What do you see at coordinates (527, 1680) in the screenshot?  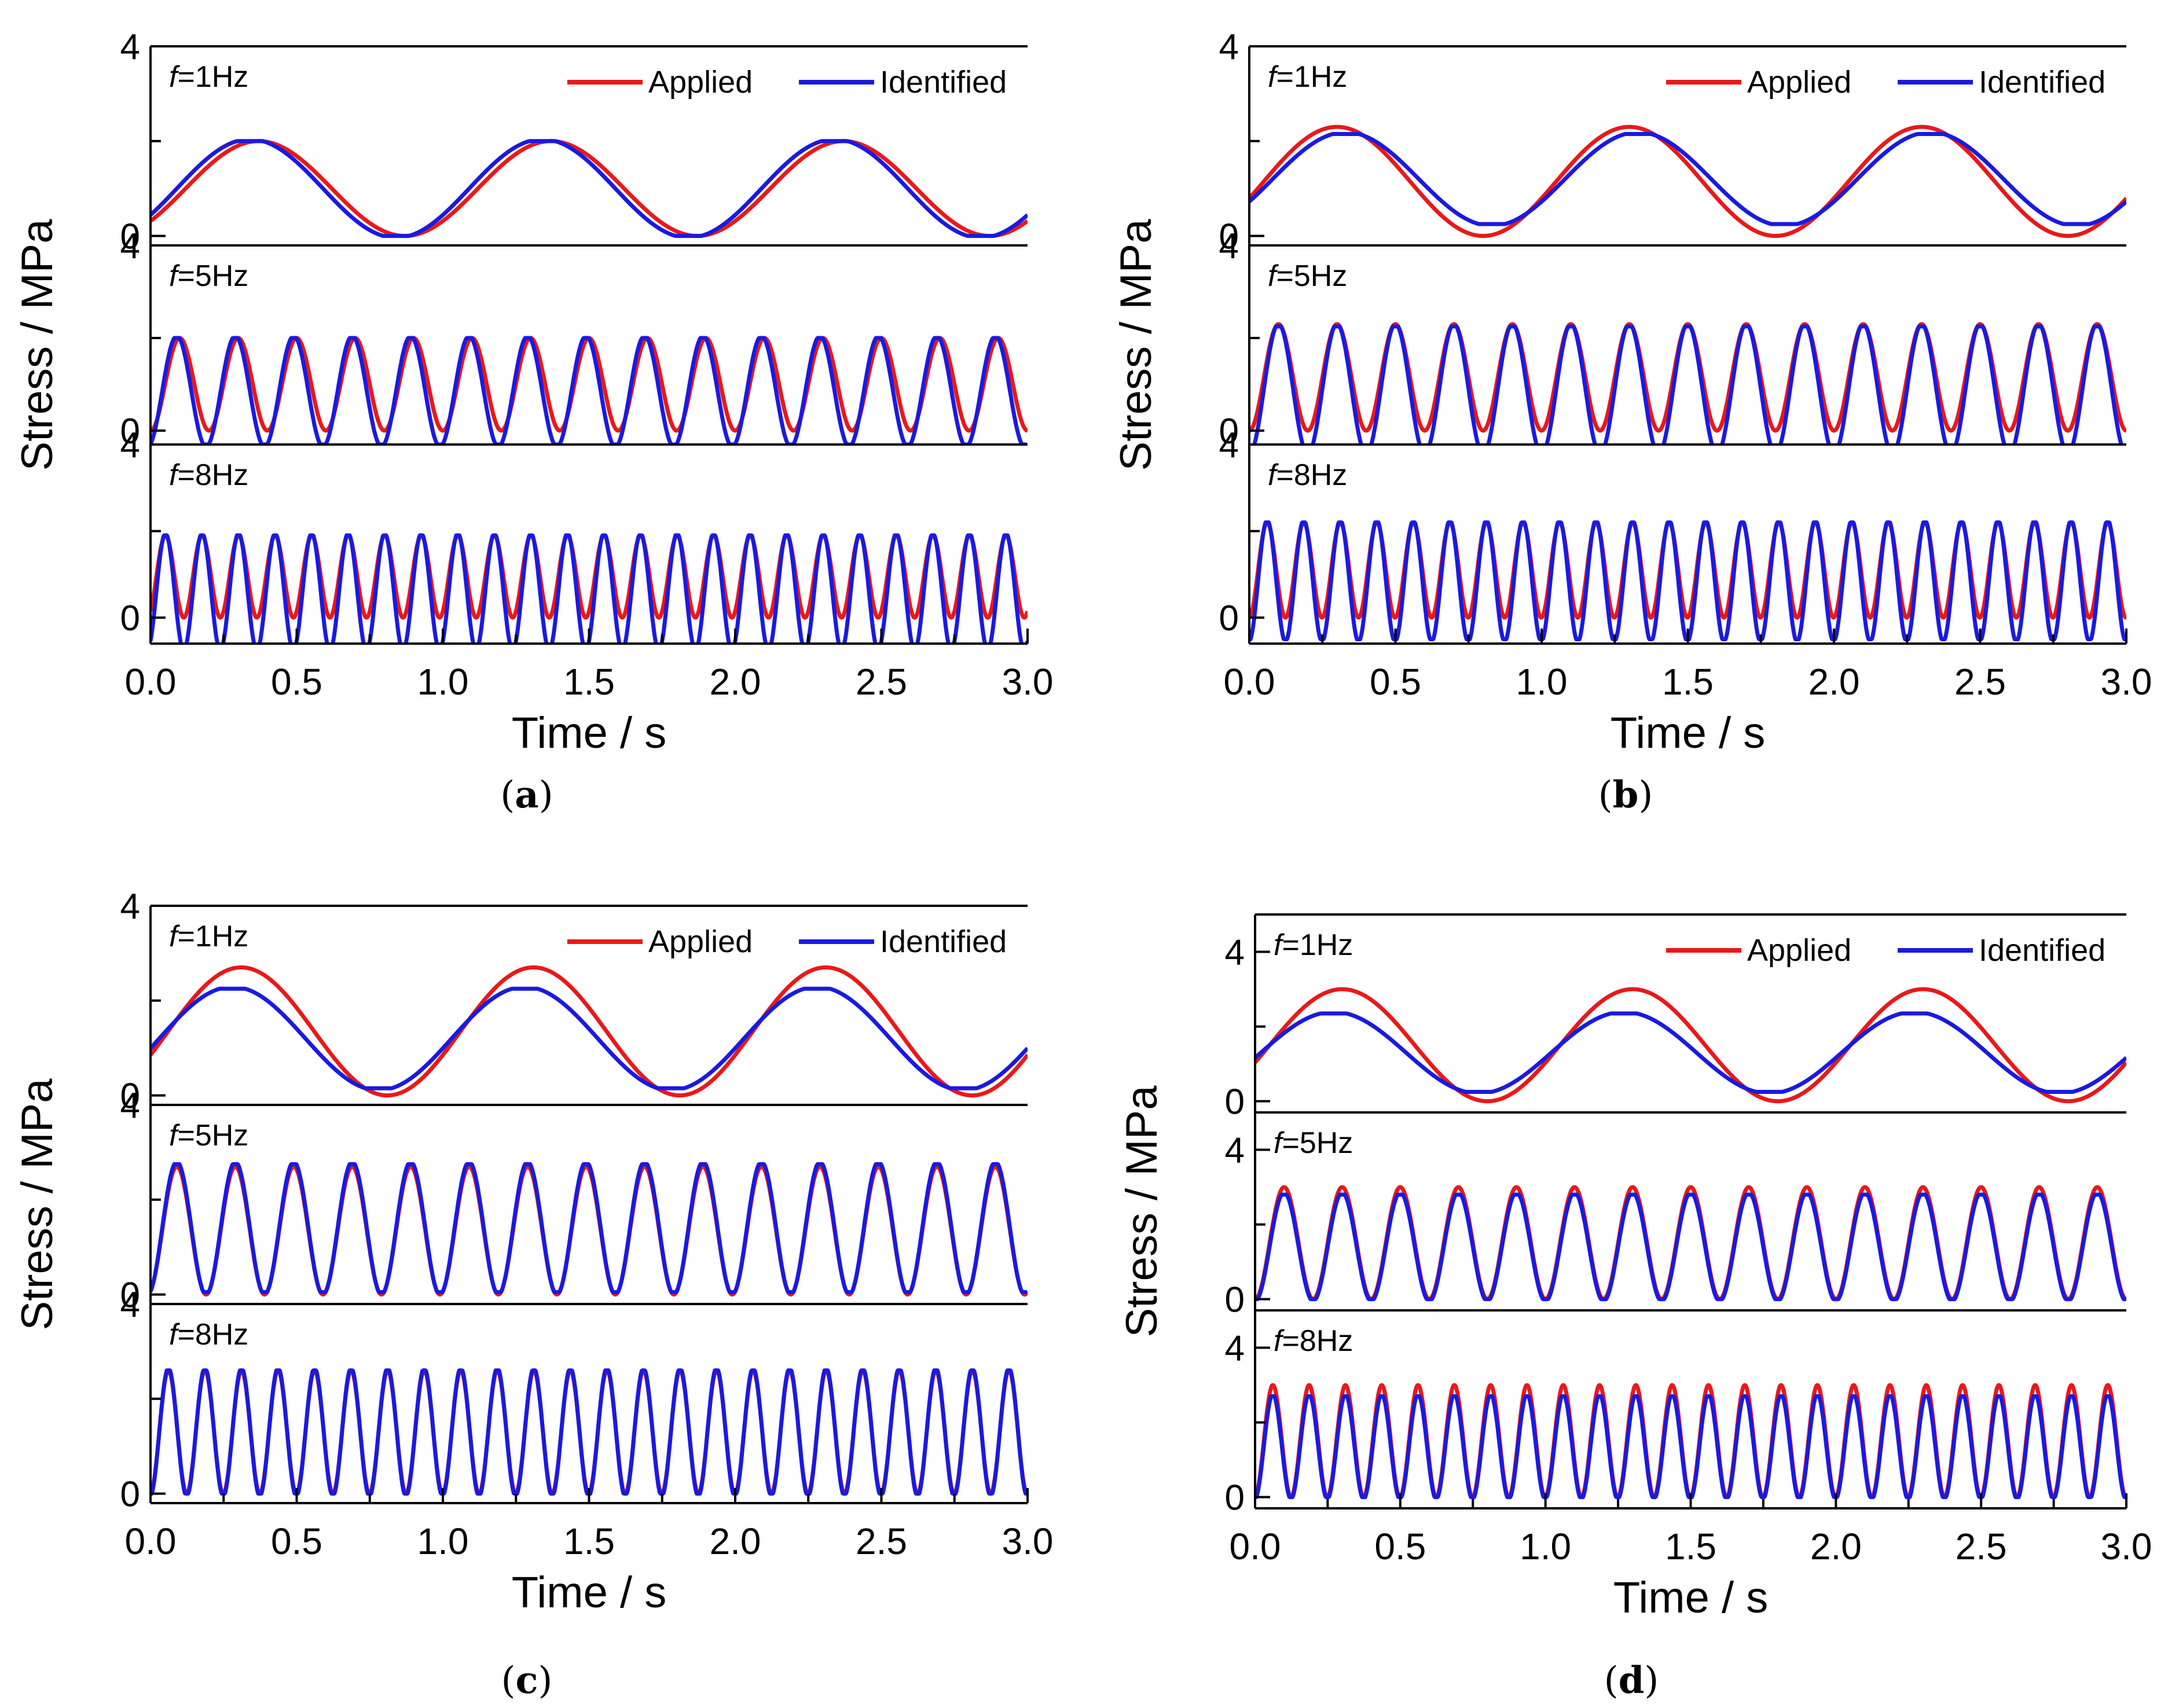 I see `panel-caption: (c)` at bounding box center [527, 1680].